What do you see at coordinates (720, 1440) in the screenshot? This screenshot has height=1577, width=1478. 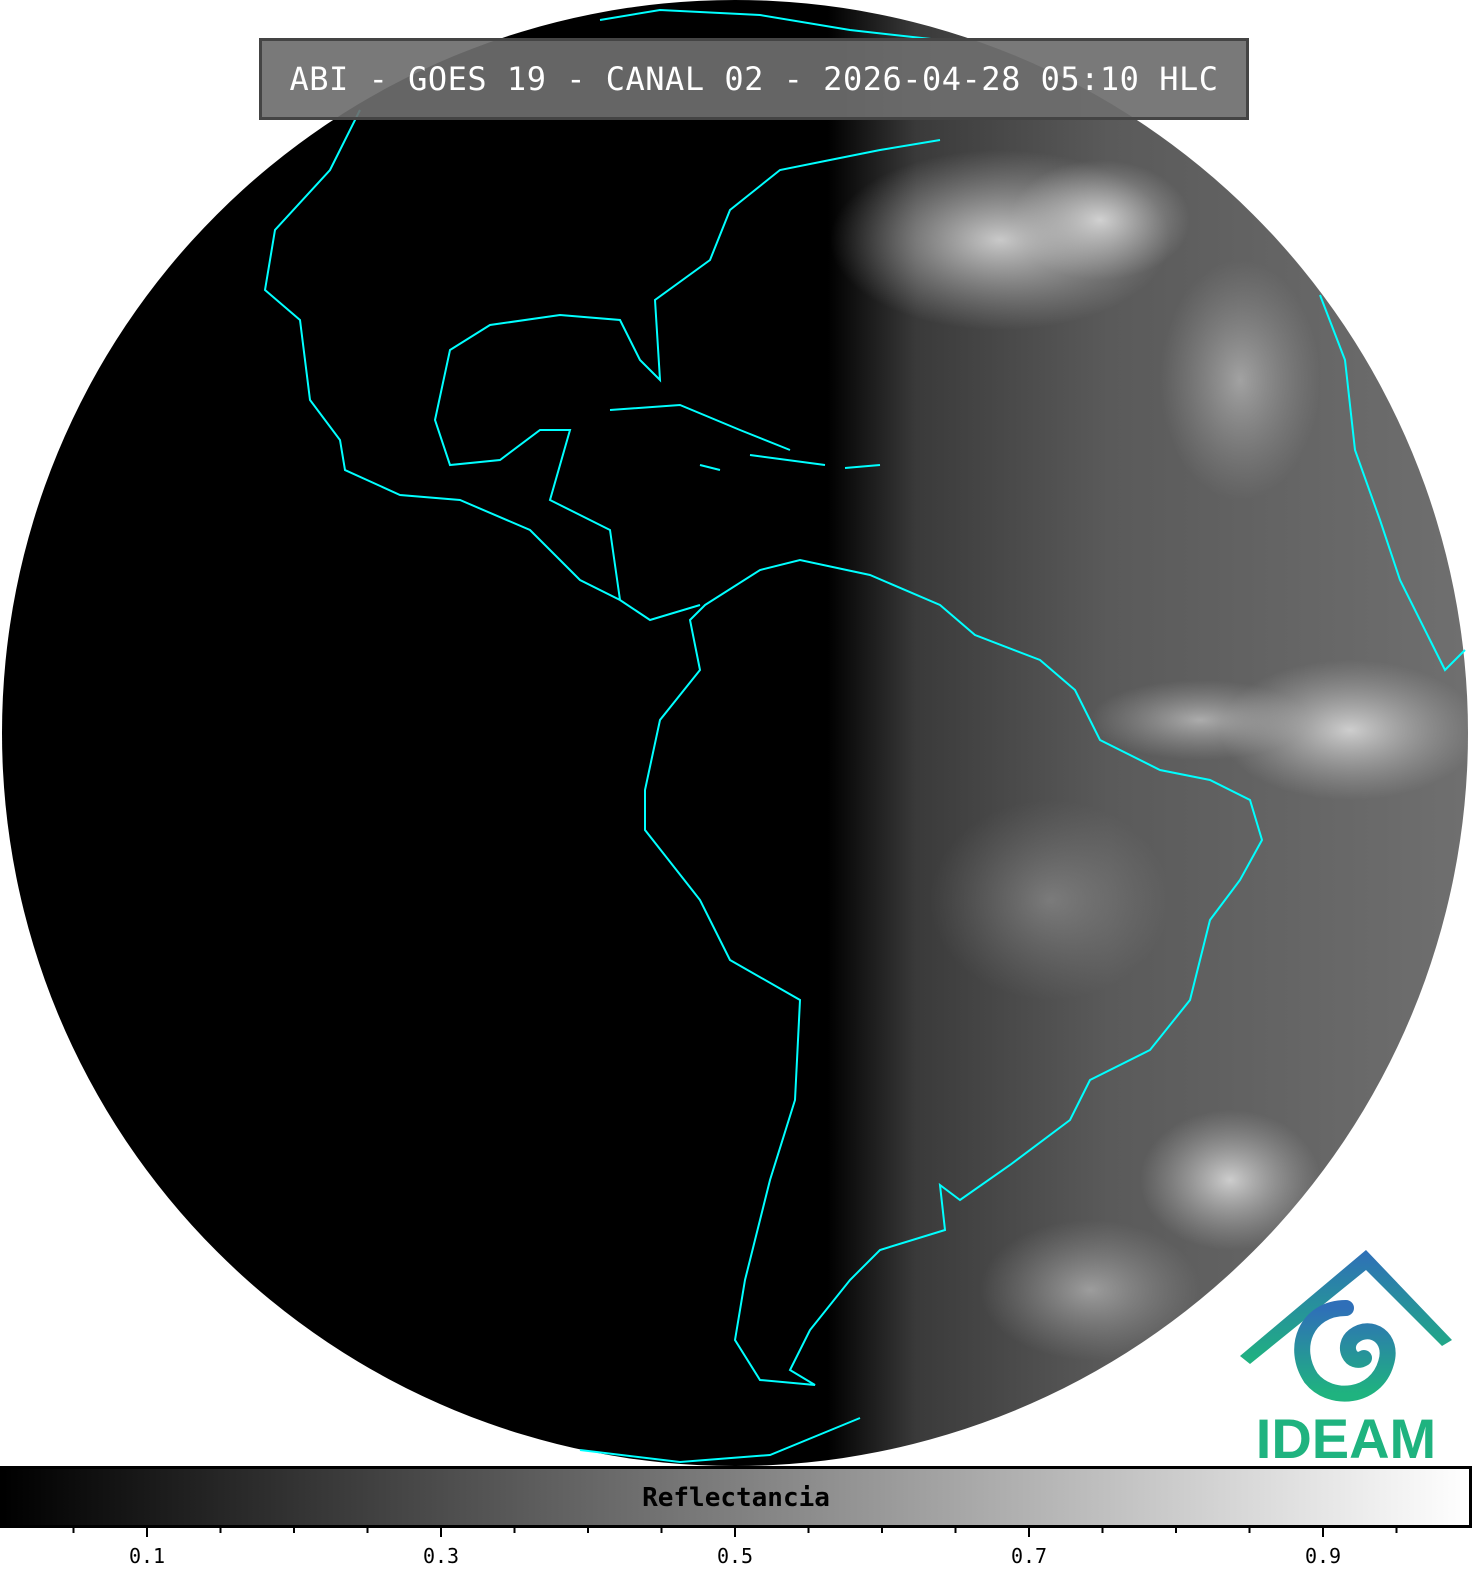 I see `coastline-antarctica` at bounding box center [720, 1440].